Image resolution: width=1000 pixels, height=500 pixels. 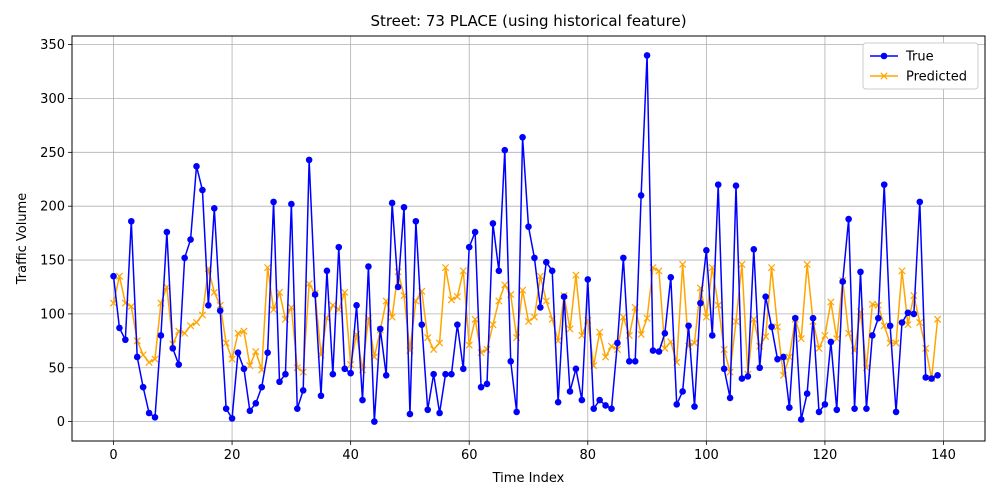 What do you see at coordinates (56, 234) in the screenshot?
I see `y-axis: 0 50 100 150 200 250 300 350` at bounding box center [56, 234].